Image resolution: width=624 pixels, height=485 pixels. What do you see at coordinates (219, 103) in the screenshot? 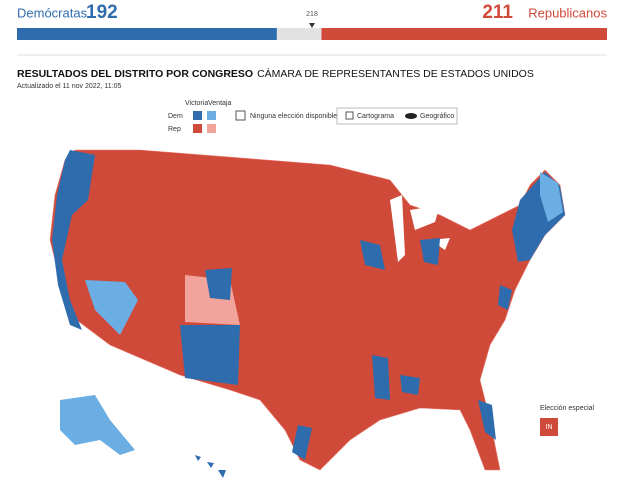
I see `legend-lead: Ventaja` at bounding box center [219, 103].